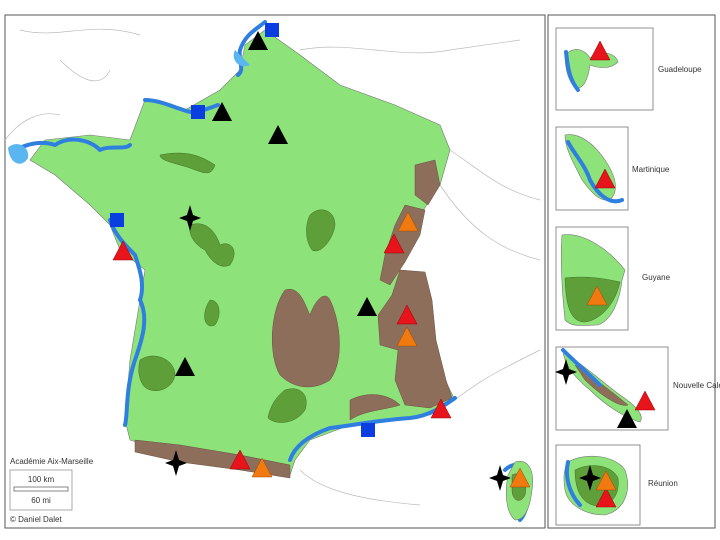 The width and height of the screenshot is (720, 540). I want to click on scale-mi: 60 mi, so click(41, 500).